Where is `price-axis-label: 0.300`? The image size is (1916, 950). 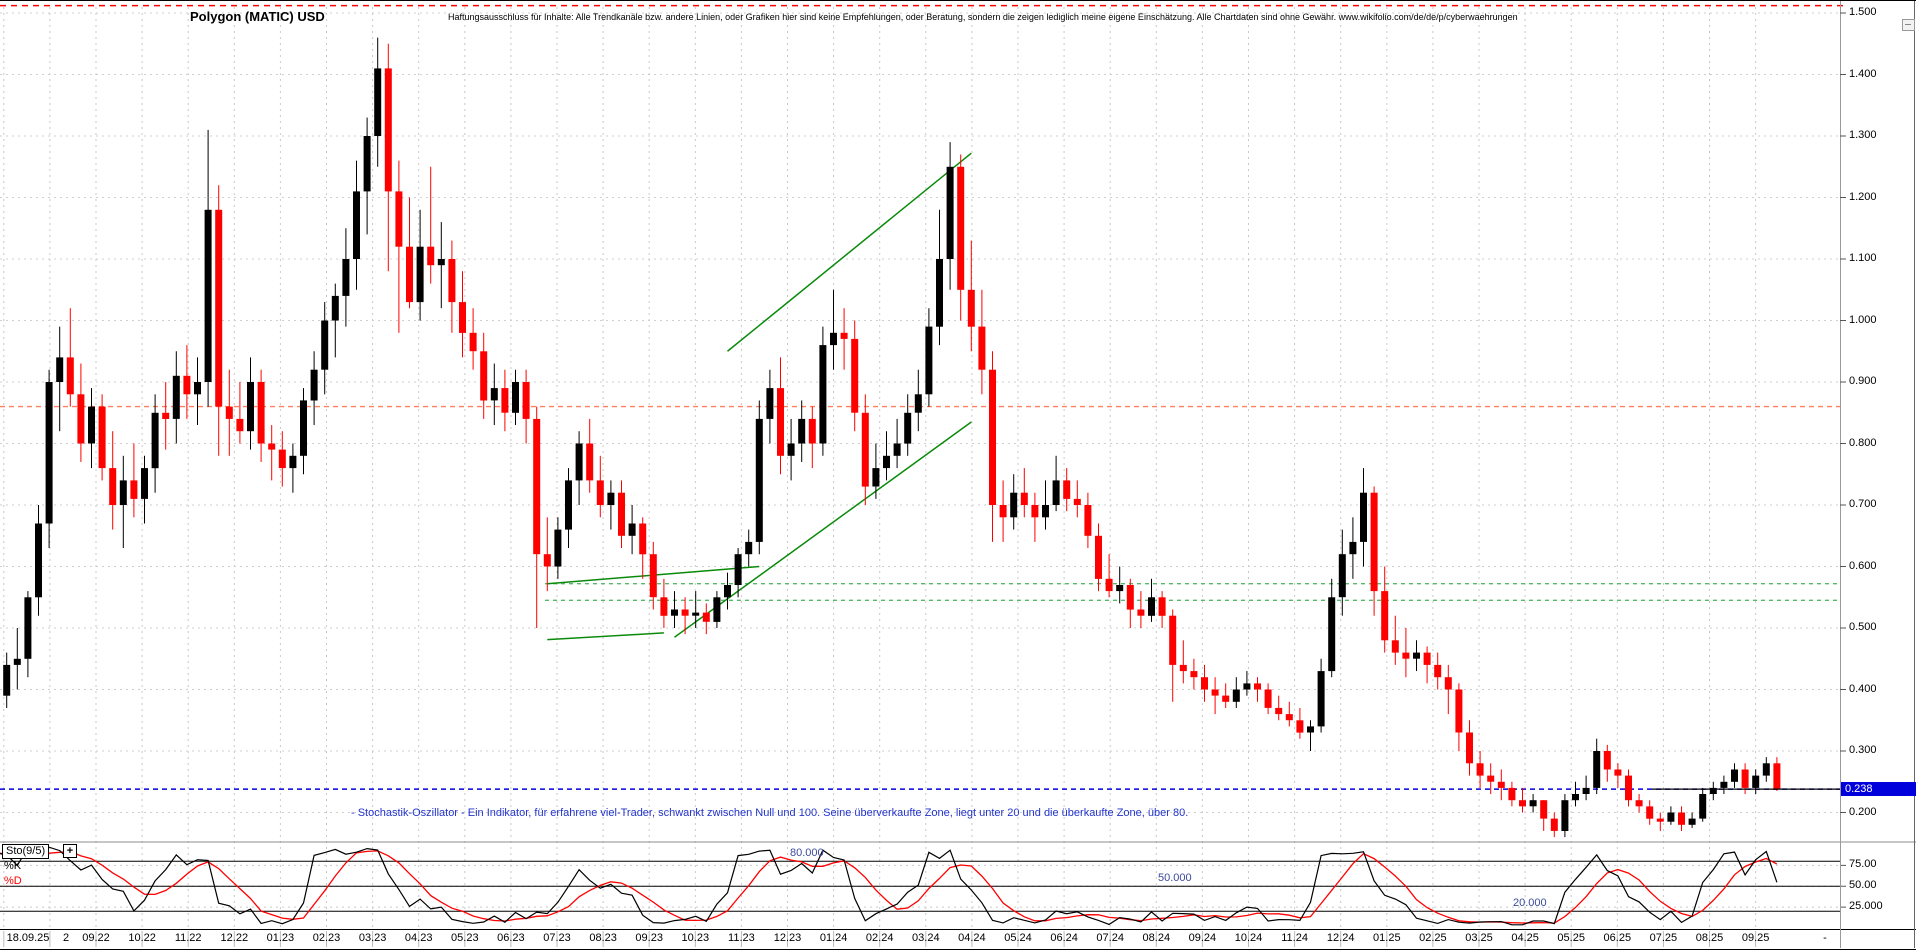 price-axis-label: 0.300 is located at coordinates (1863, 750).